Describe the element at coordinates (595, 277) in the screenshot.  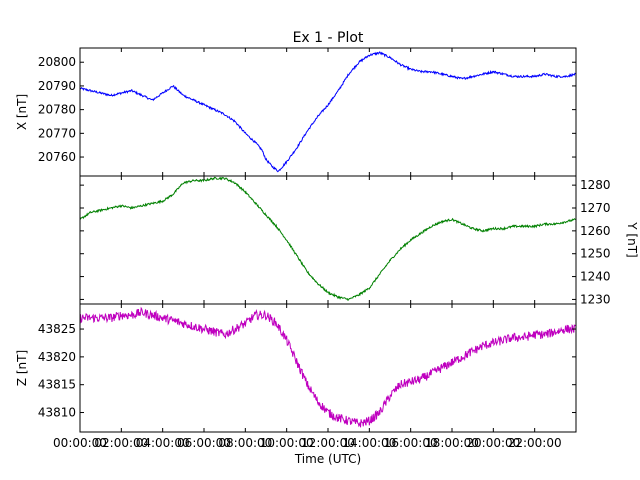
I see `y-tick-label: 1240` at that location.